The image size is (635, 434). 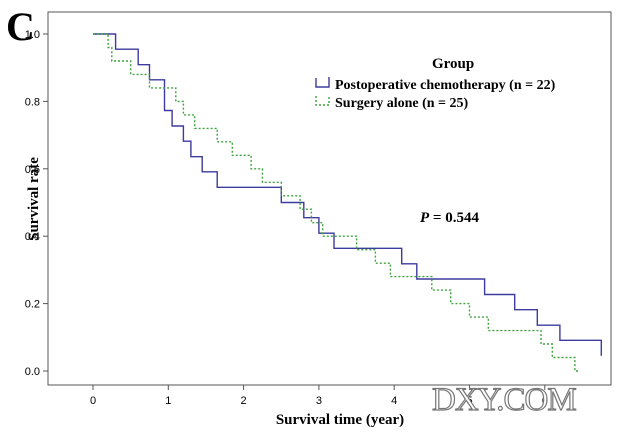 What do you see at coordinates (32, 102) in the screenshot?
I see `y-tick-label: 0.8` at bounding box center [32, 102].